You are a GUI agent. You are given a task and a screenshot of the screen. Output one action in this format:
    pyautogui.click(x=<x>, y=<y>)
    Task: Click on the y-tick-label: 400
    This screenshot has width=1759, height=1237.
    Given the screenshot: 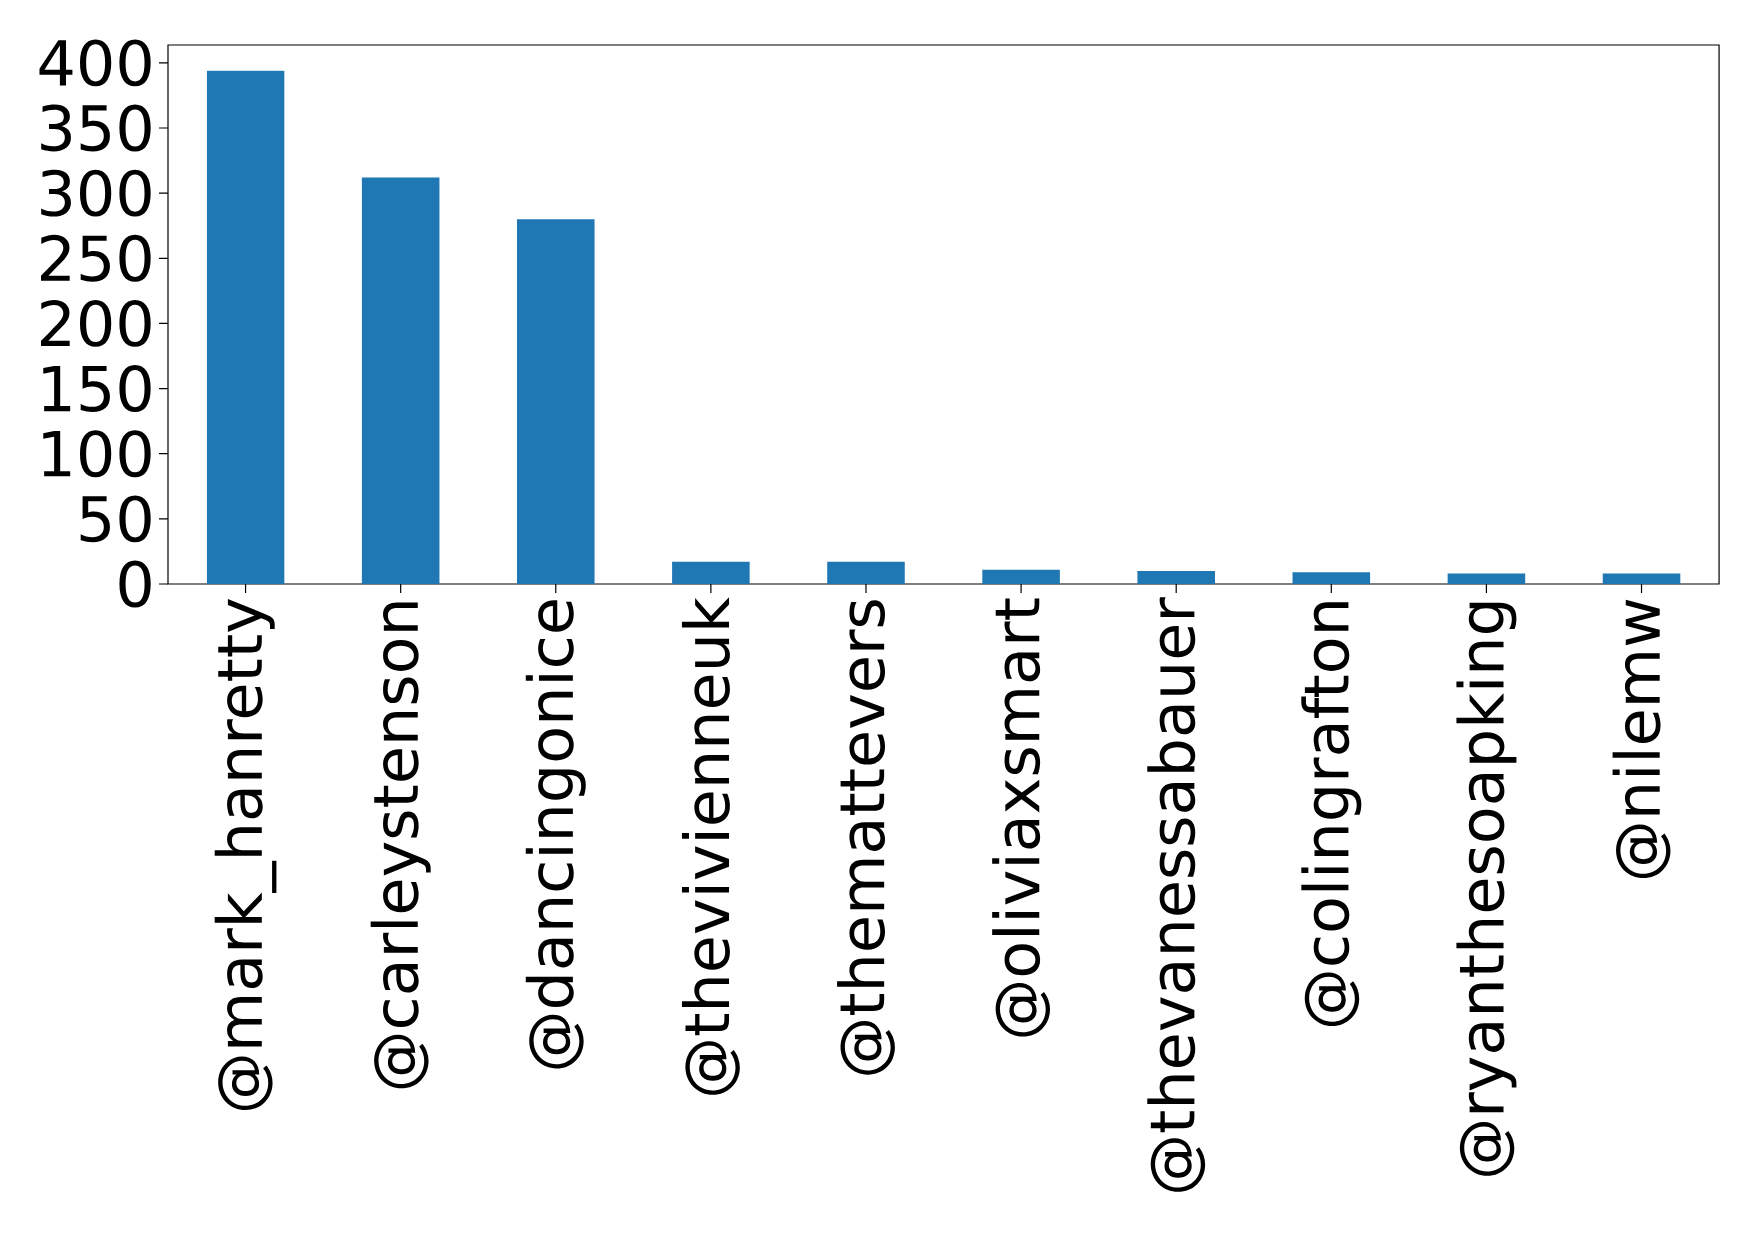 What is the action you would take?
    pyautogui.click(x=95, y=63)
    